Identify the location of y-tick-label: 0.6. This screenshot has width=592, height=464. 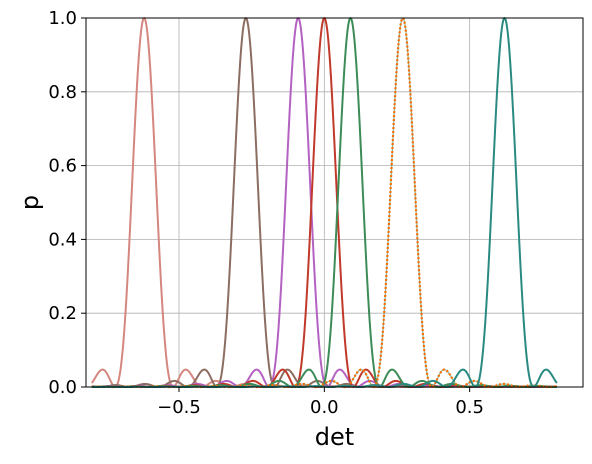
(62, 166).